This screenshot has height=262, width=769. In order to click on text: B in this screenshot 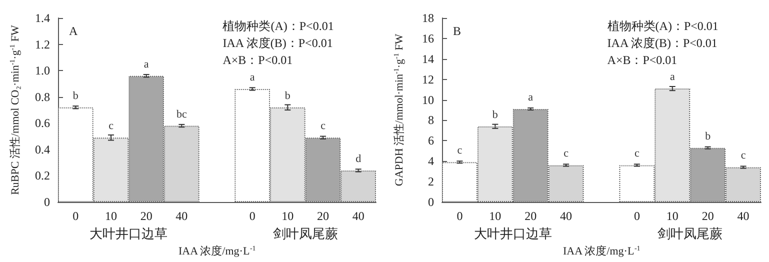, I will do `click(457, 31)`.